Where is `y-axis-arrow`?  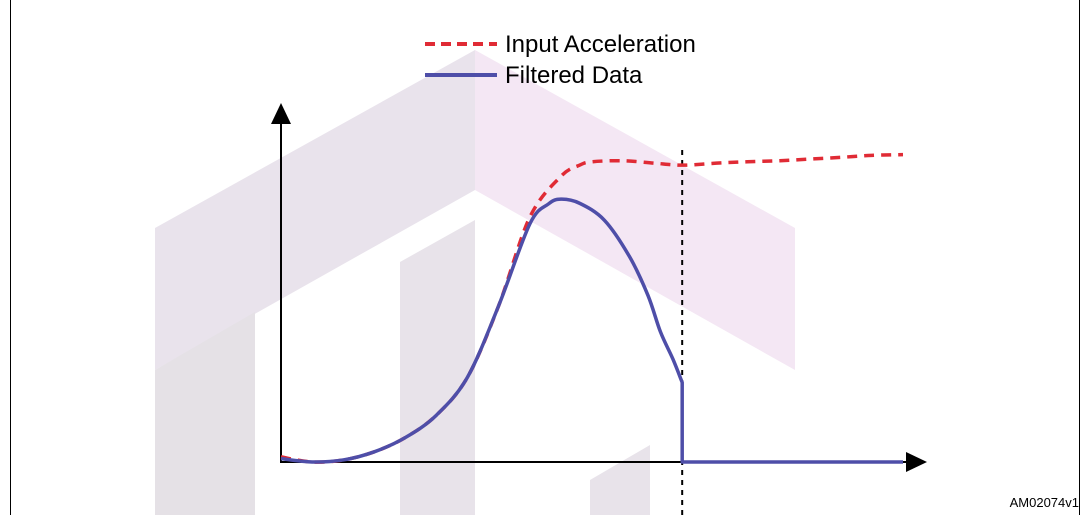 y-axis-arrow is located at coordinates (281, 113).